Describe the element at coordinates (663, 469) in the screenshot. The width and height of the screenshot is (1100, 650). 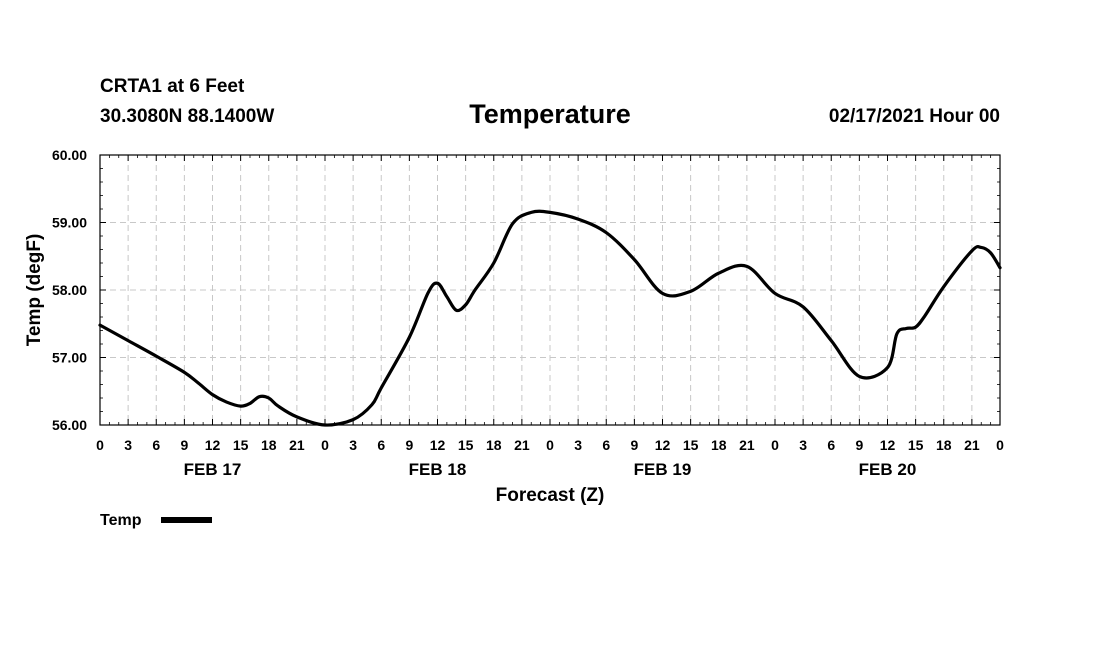
I see `day-label: FEB 19` at that location.